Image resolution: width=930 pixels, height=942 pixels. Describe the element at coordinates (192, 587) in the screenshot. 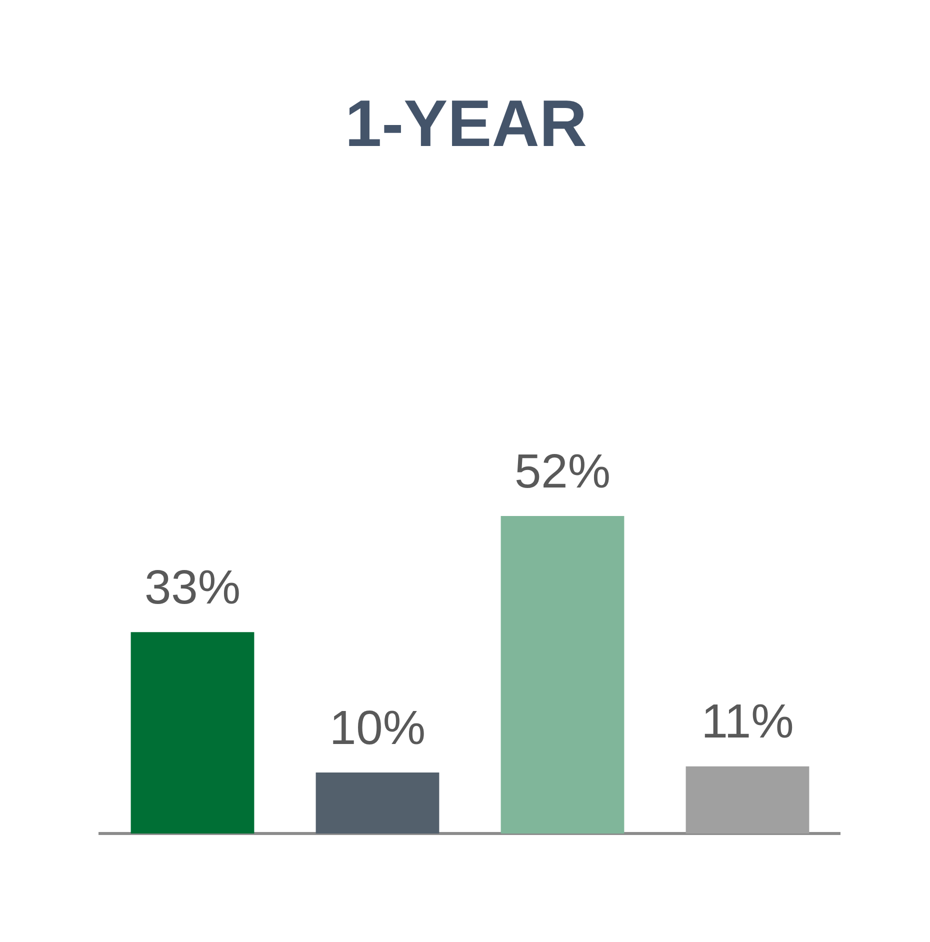

I see `data-label: 33%` at that location.